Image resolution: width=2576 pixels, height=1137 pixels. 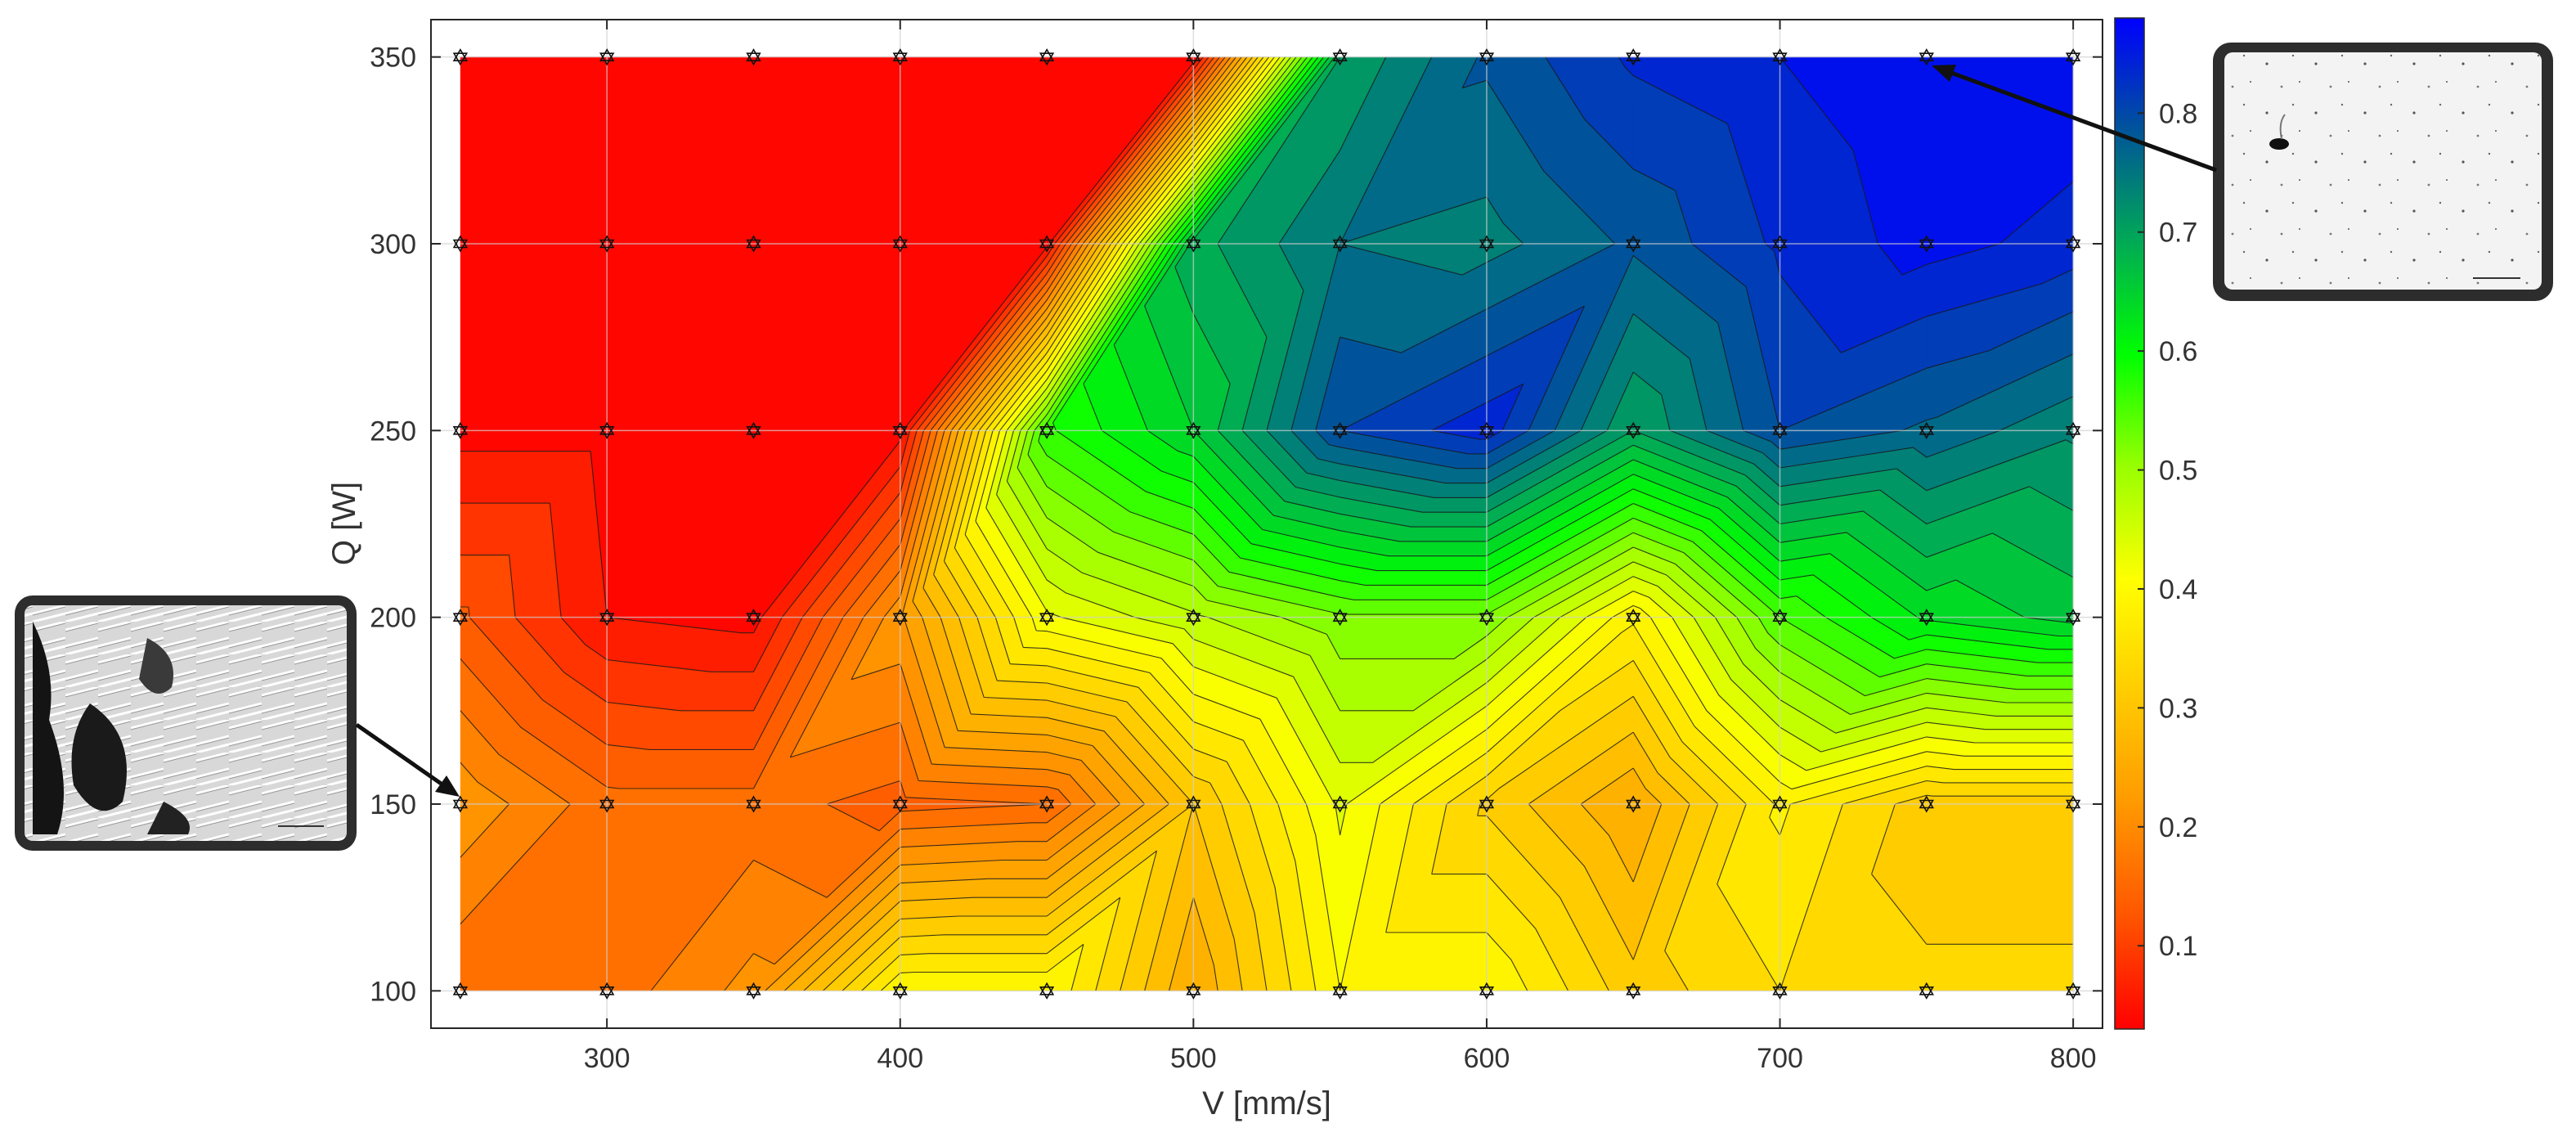 What do you see at coordinates (900, 1058) in the screenshot?
I see `x-tick-label: 400` at bounding box center [900, 1058].